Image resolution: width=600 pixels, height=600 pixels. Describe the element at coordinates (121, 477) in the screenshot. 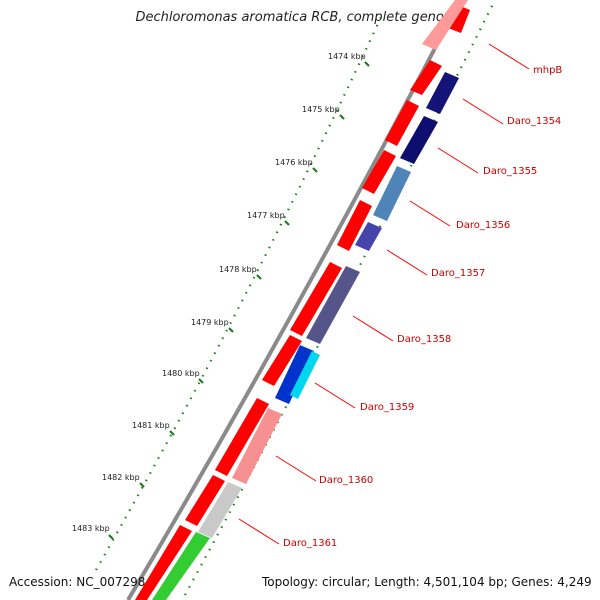

I see `tick-label-1482: 1482 kbp` at that location.